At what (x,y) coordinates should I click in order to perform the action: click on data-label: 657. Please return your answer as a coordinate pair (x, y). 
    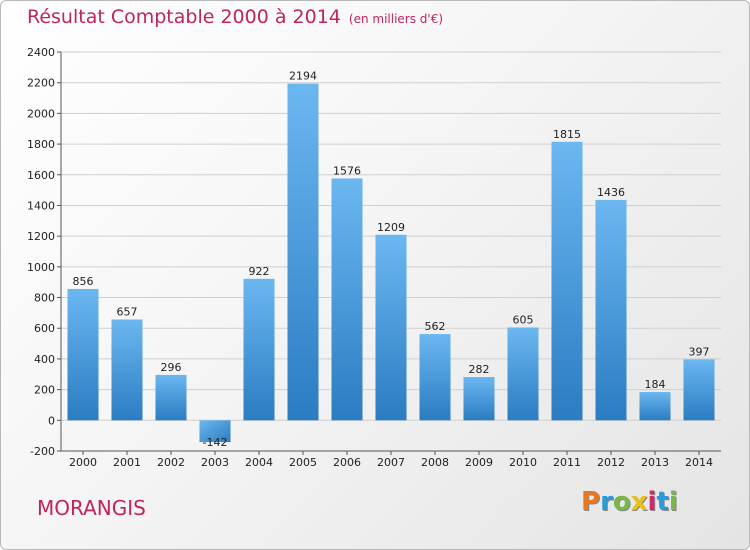
    Looking at the image, I should click on (127, 311).